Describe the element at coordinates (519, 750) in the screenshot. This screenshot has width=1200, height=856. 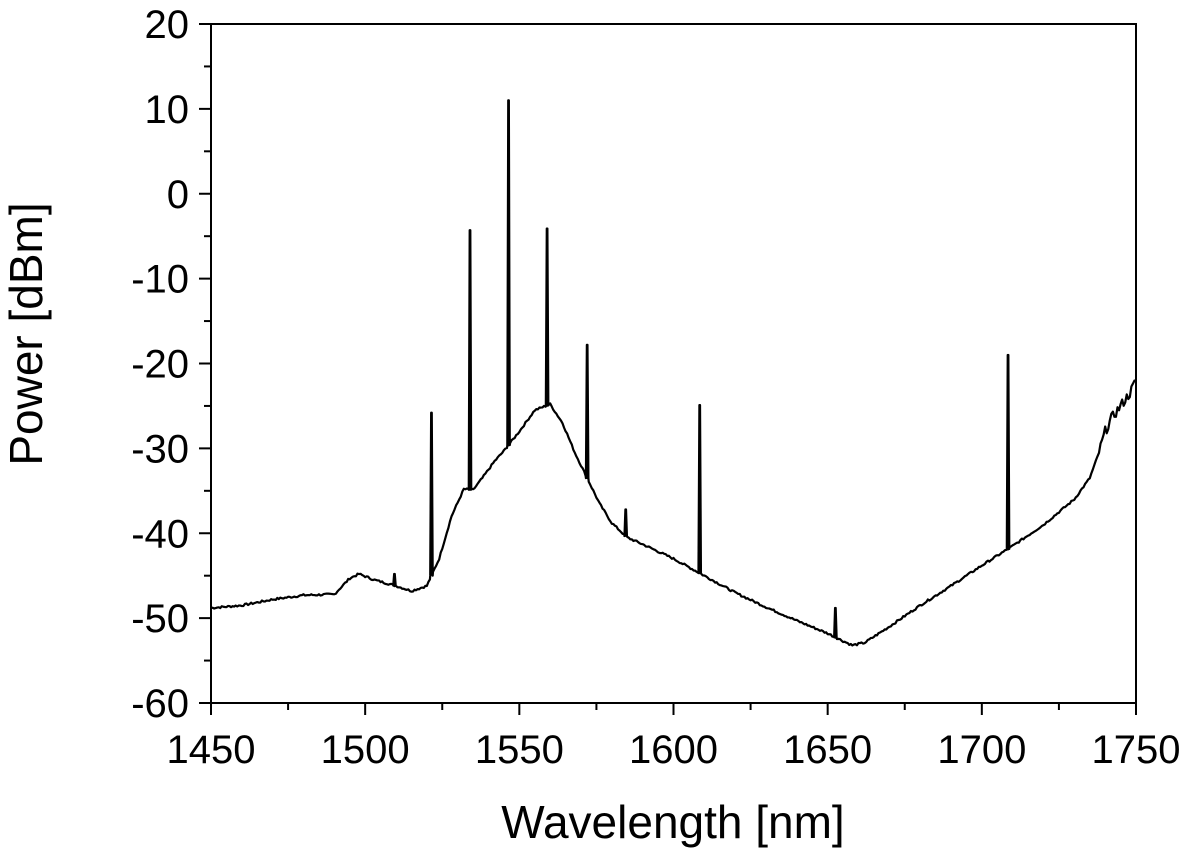
I see `x-tick-label: 1550` at that location.